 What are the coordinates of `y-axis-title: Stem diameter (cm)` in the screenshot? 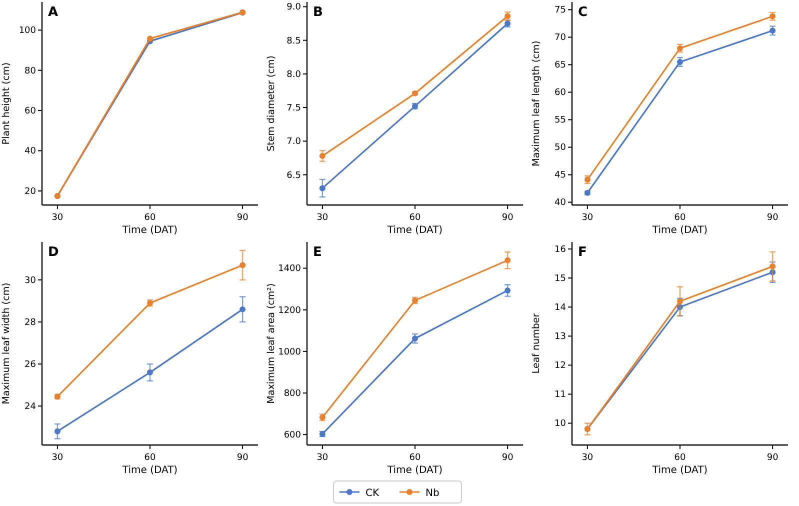 It's located at (271, 104).